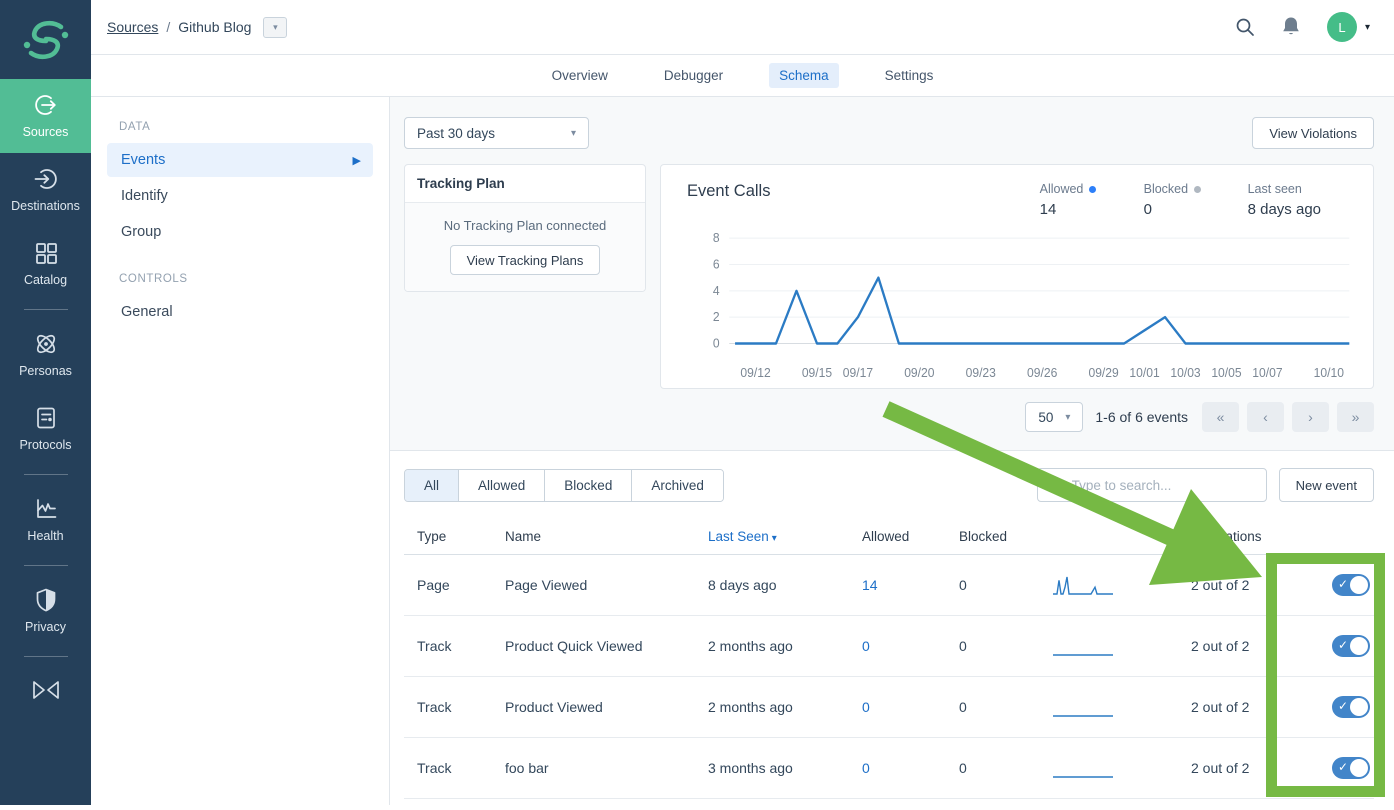  Describe the element at coordinates (45, 536) in the screenshot. I see `sidebar-item-label: Health` at that location.